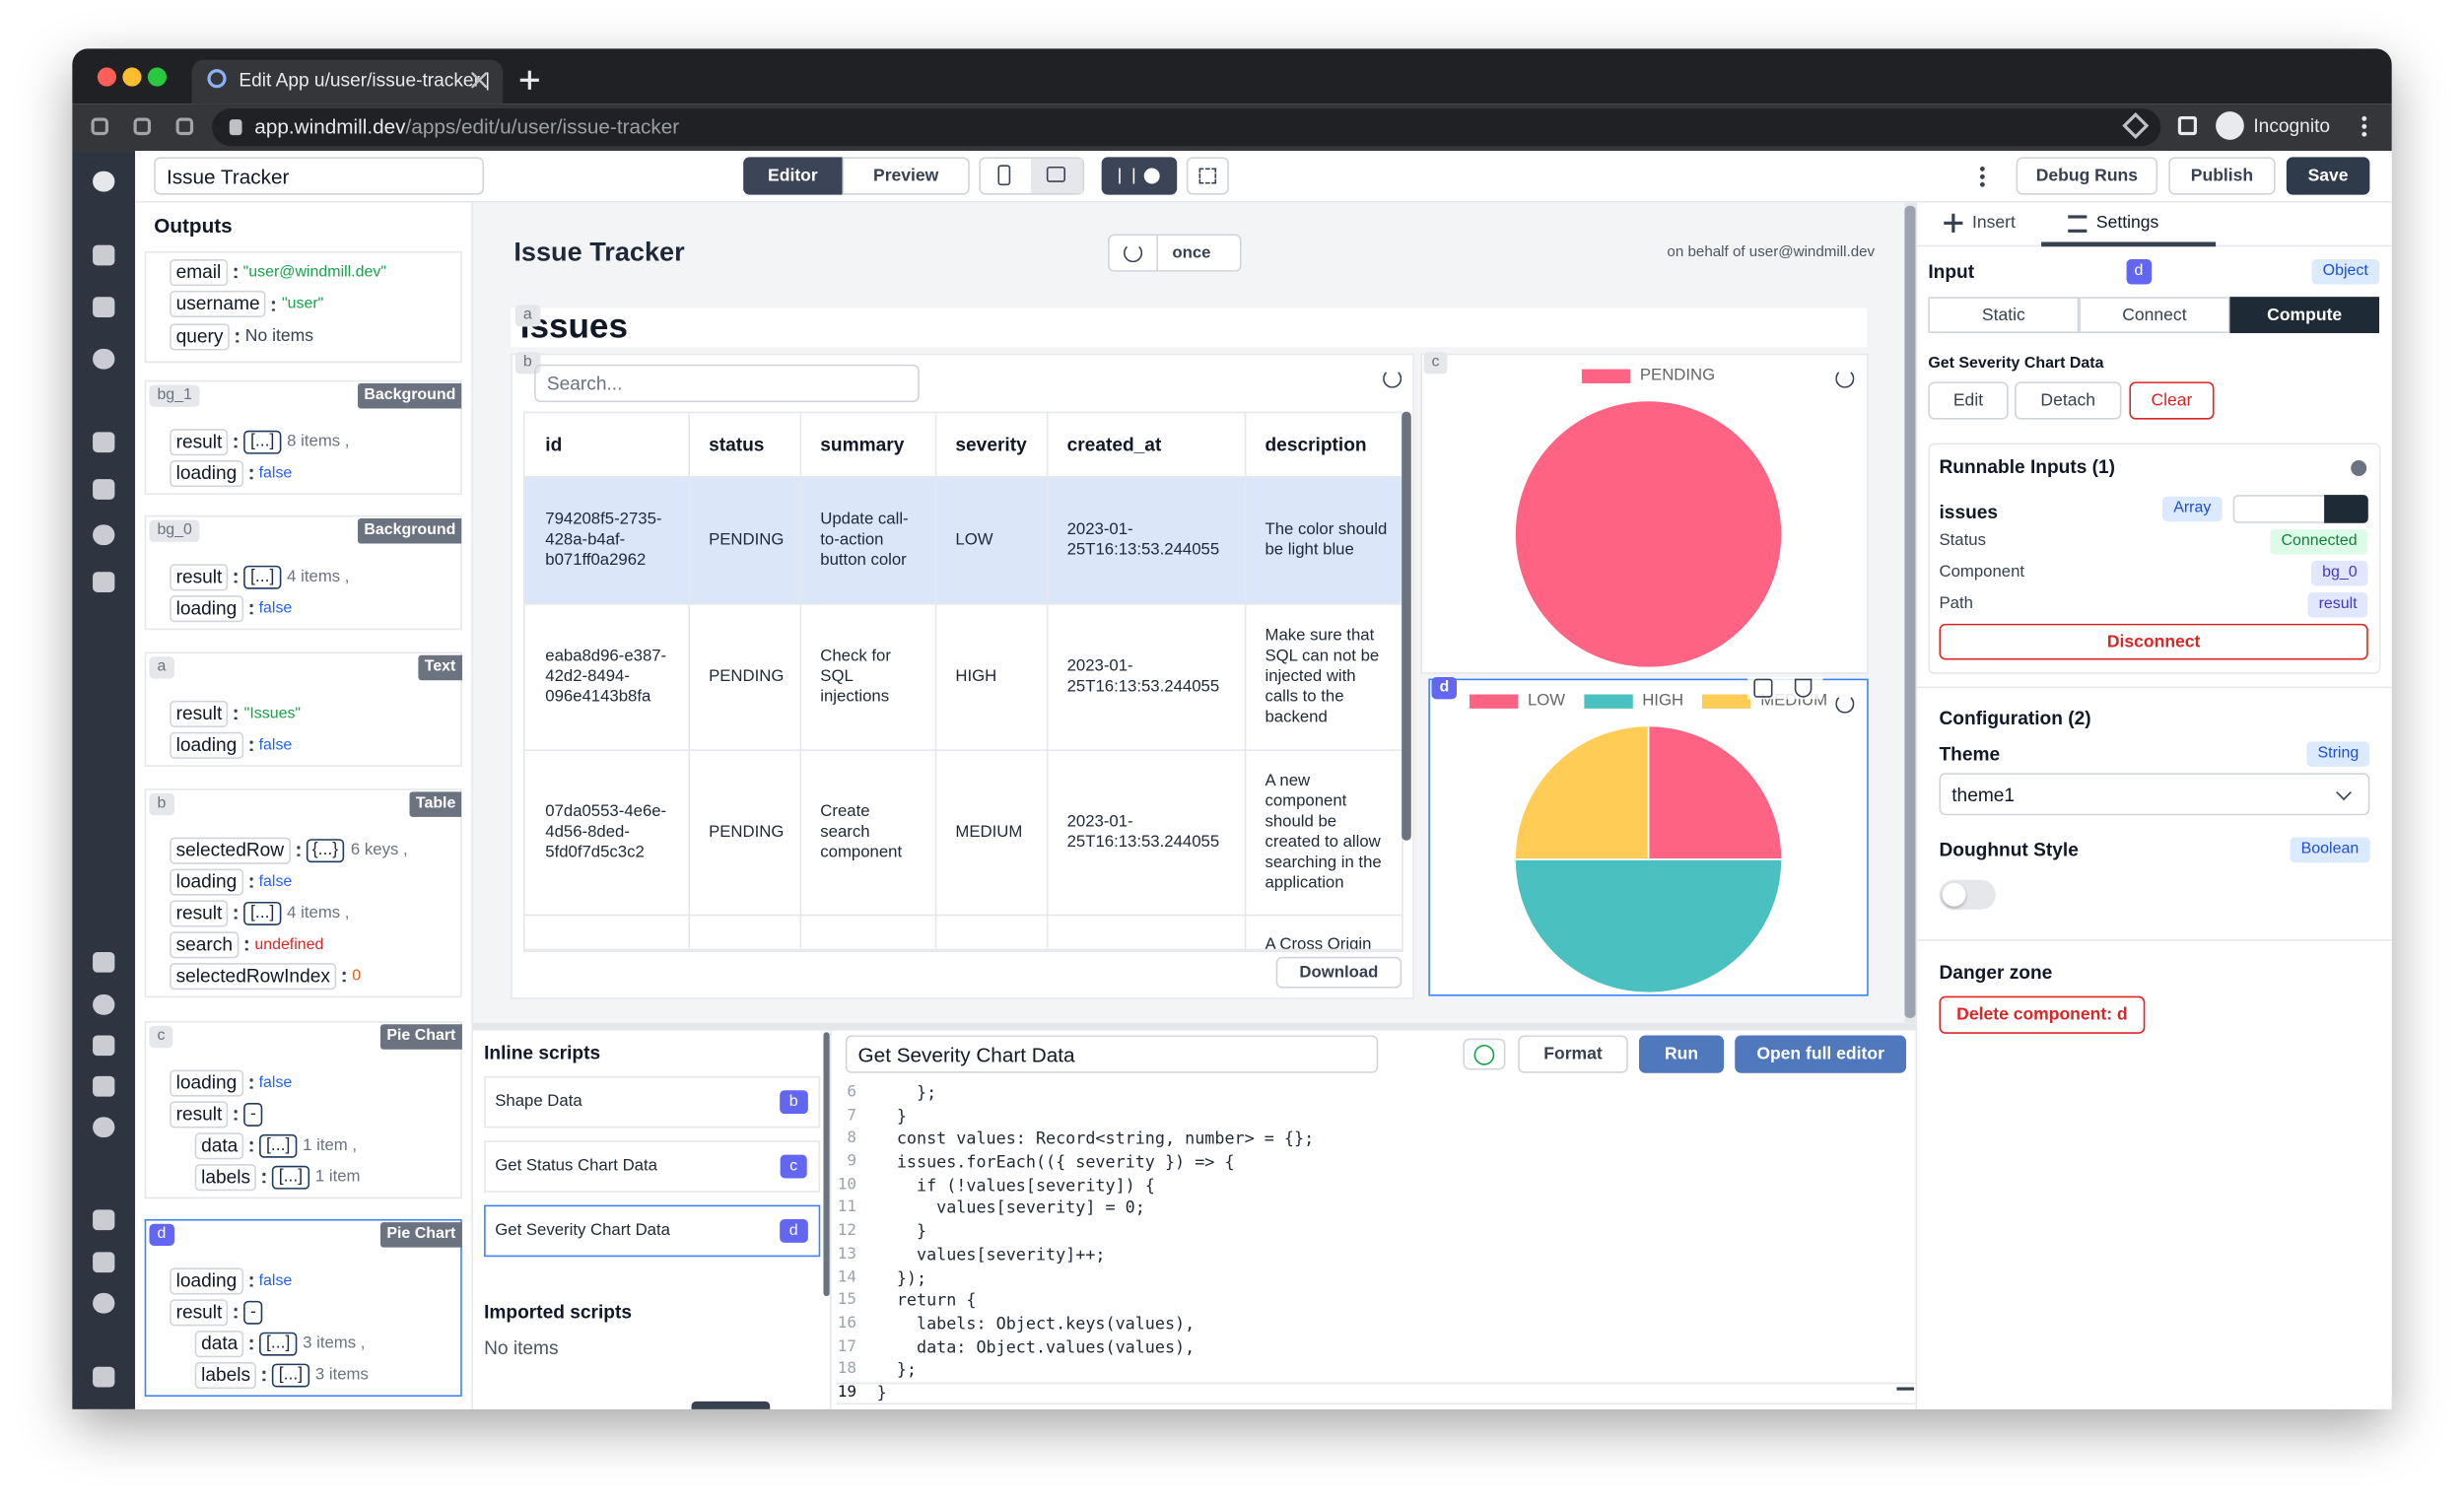 This screenshot has width=2464, height=1505. I want to click on action-button: Clear, so click(2172, 400).